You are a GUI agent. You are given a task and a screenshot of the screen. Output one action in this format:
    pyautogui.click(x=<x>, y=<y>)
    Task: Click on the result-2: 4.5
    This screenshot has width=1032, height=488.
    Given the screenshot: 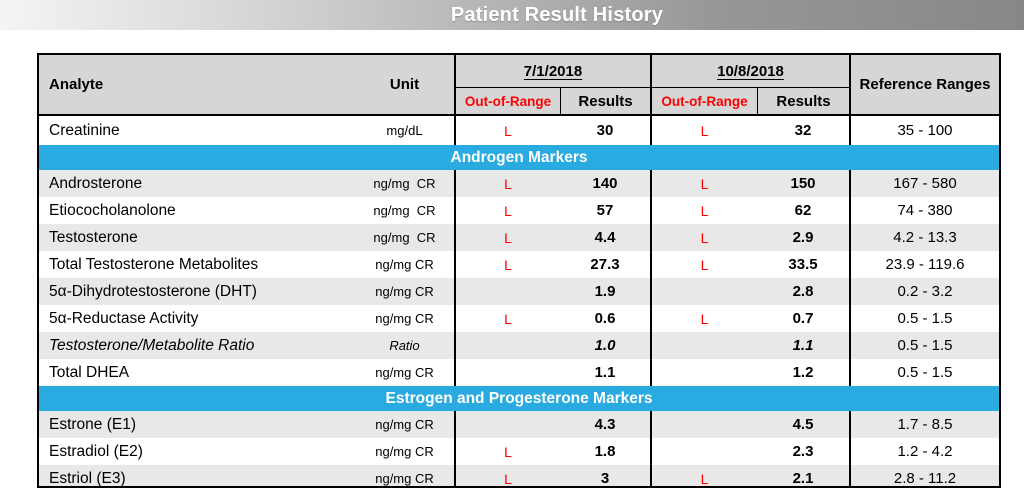 What is the action you would take?
    pyautogui.click(x=803, y=424)
    